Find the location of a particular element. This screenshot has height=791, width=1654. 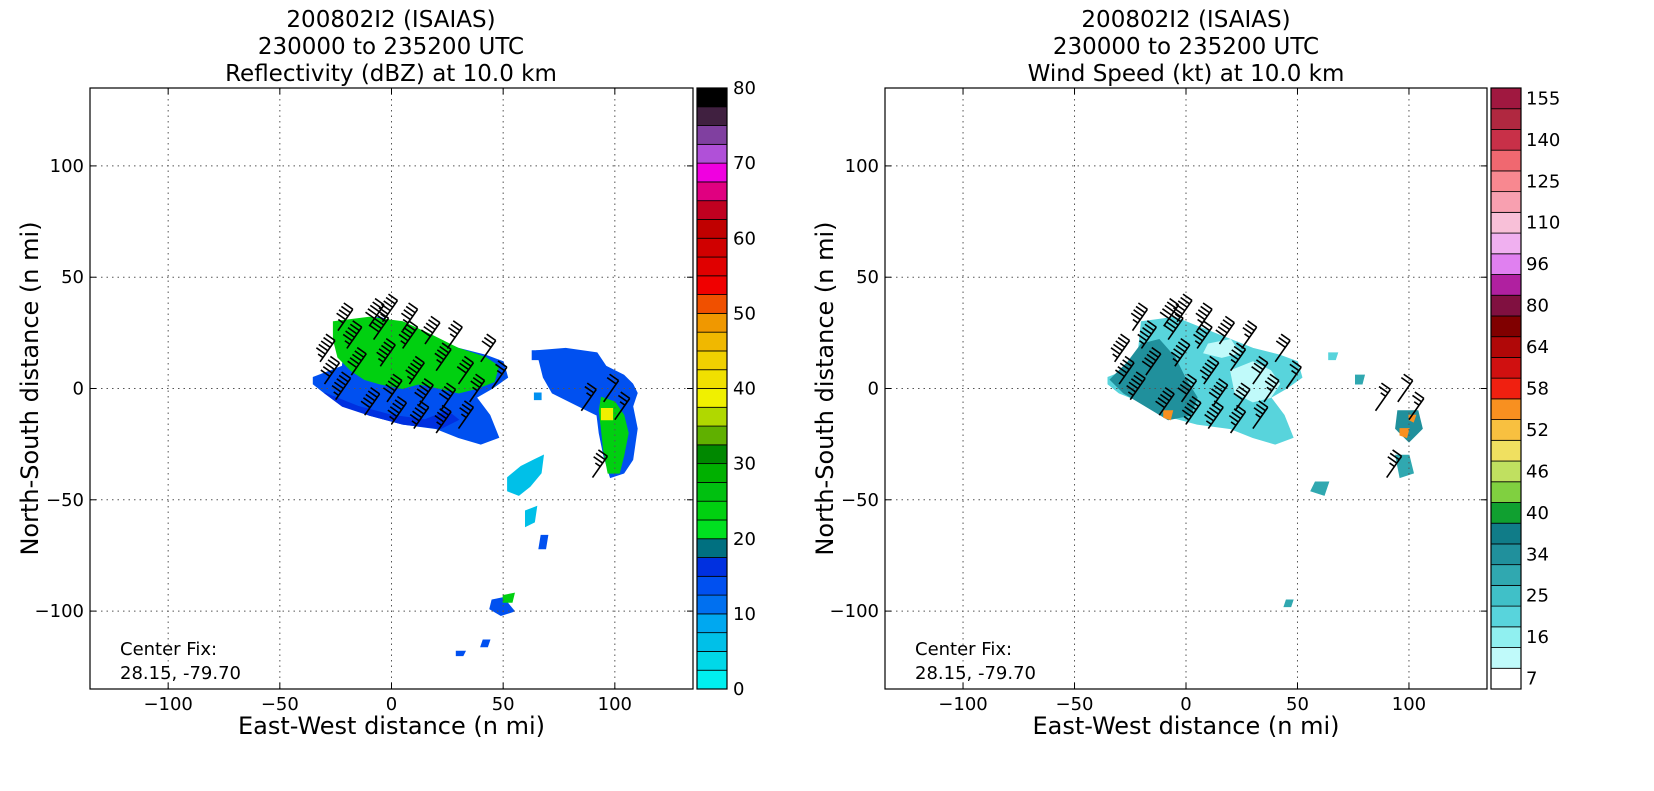

x-tick-label: 100 is located at coordinates (615, 704).